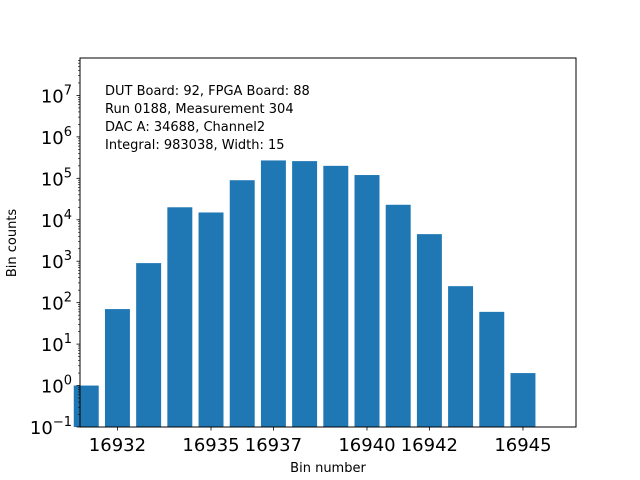 This screenshot has height=480, width=640. Describe the element at coordinates (273, 445) in the screenshot. I see `x-tick-label: 16937` at that location.